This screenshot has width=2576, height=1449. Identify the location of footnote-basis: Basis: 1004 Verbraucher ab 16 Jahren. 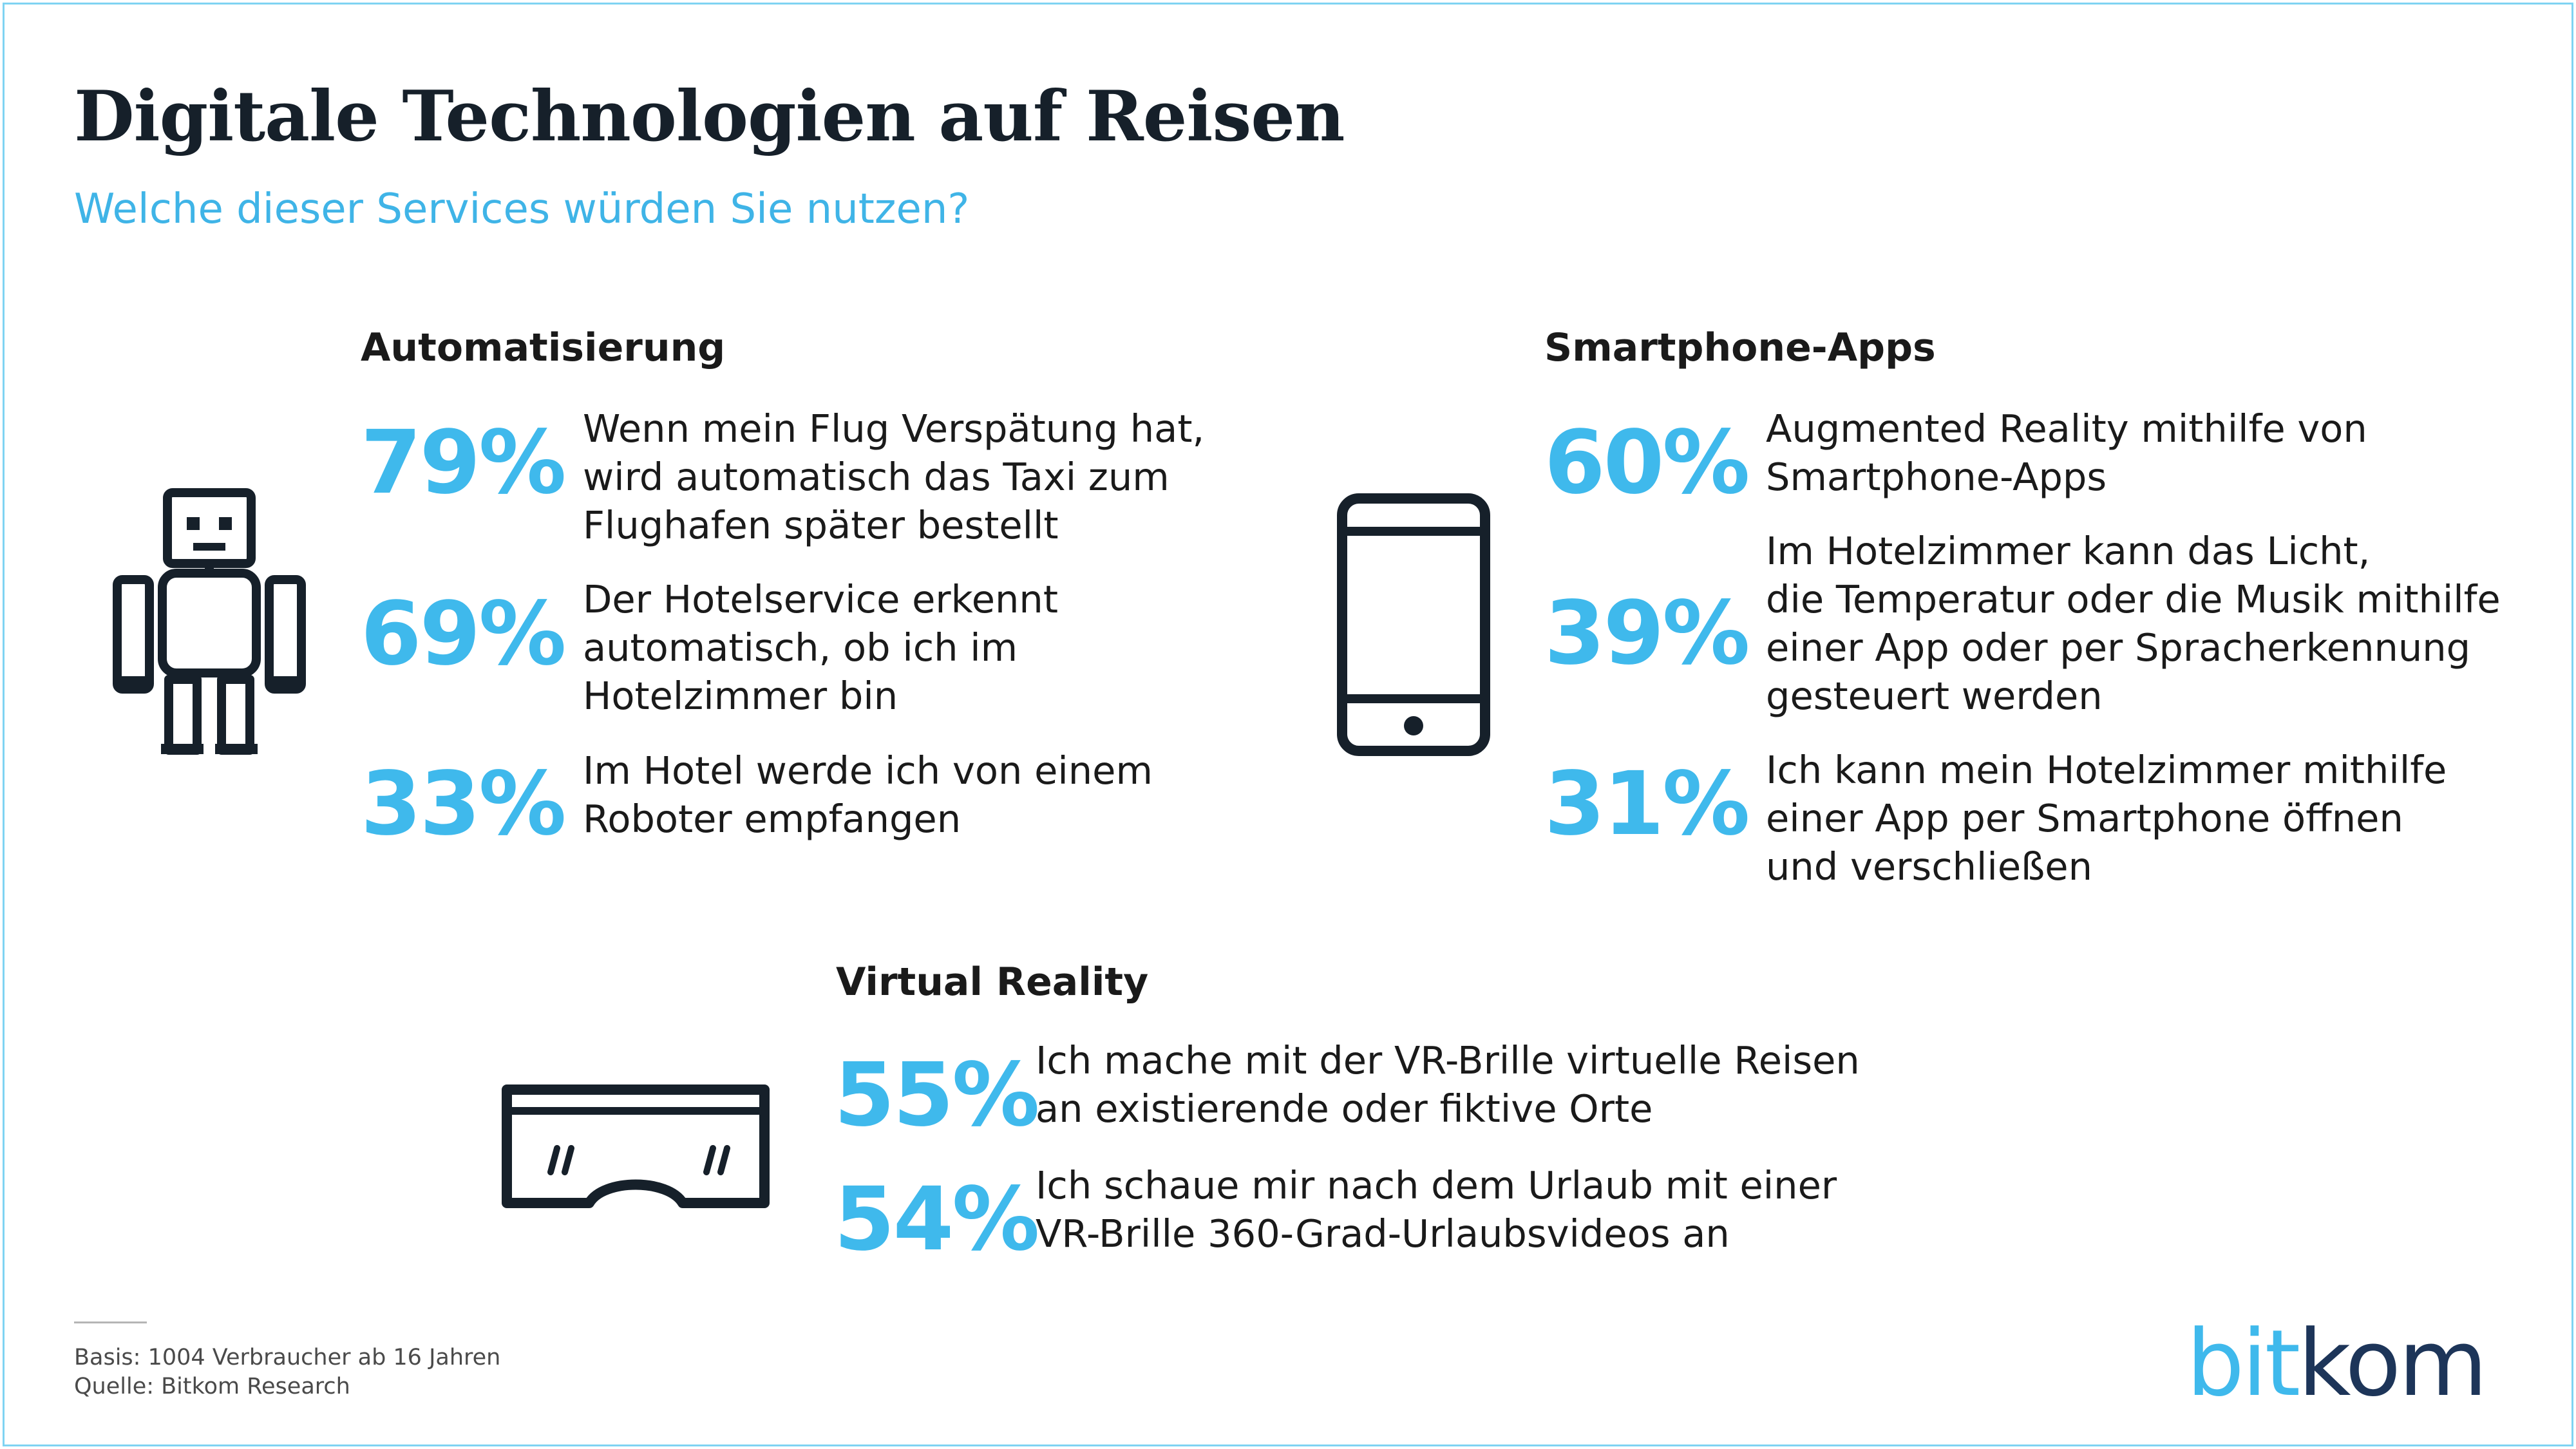
(287, 1357).